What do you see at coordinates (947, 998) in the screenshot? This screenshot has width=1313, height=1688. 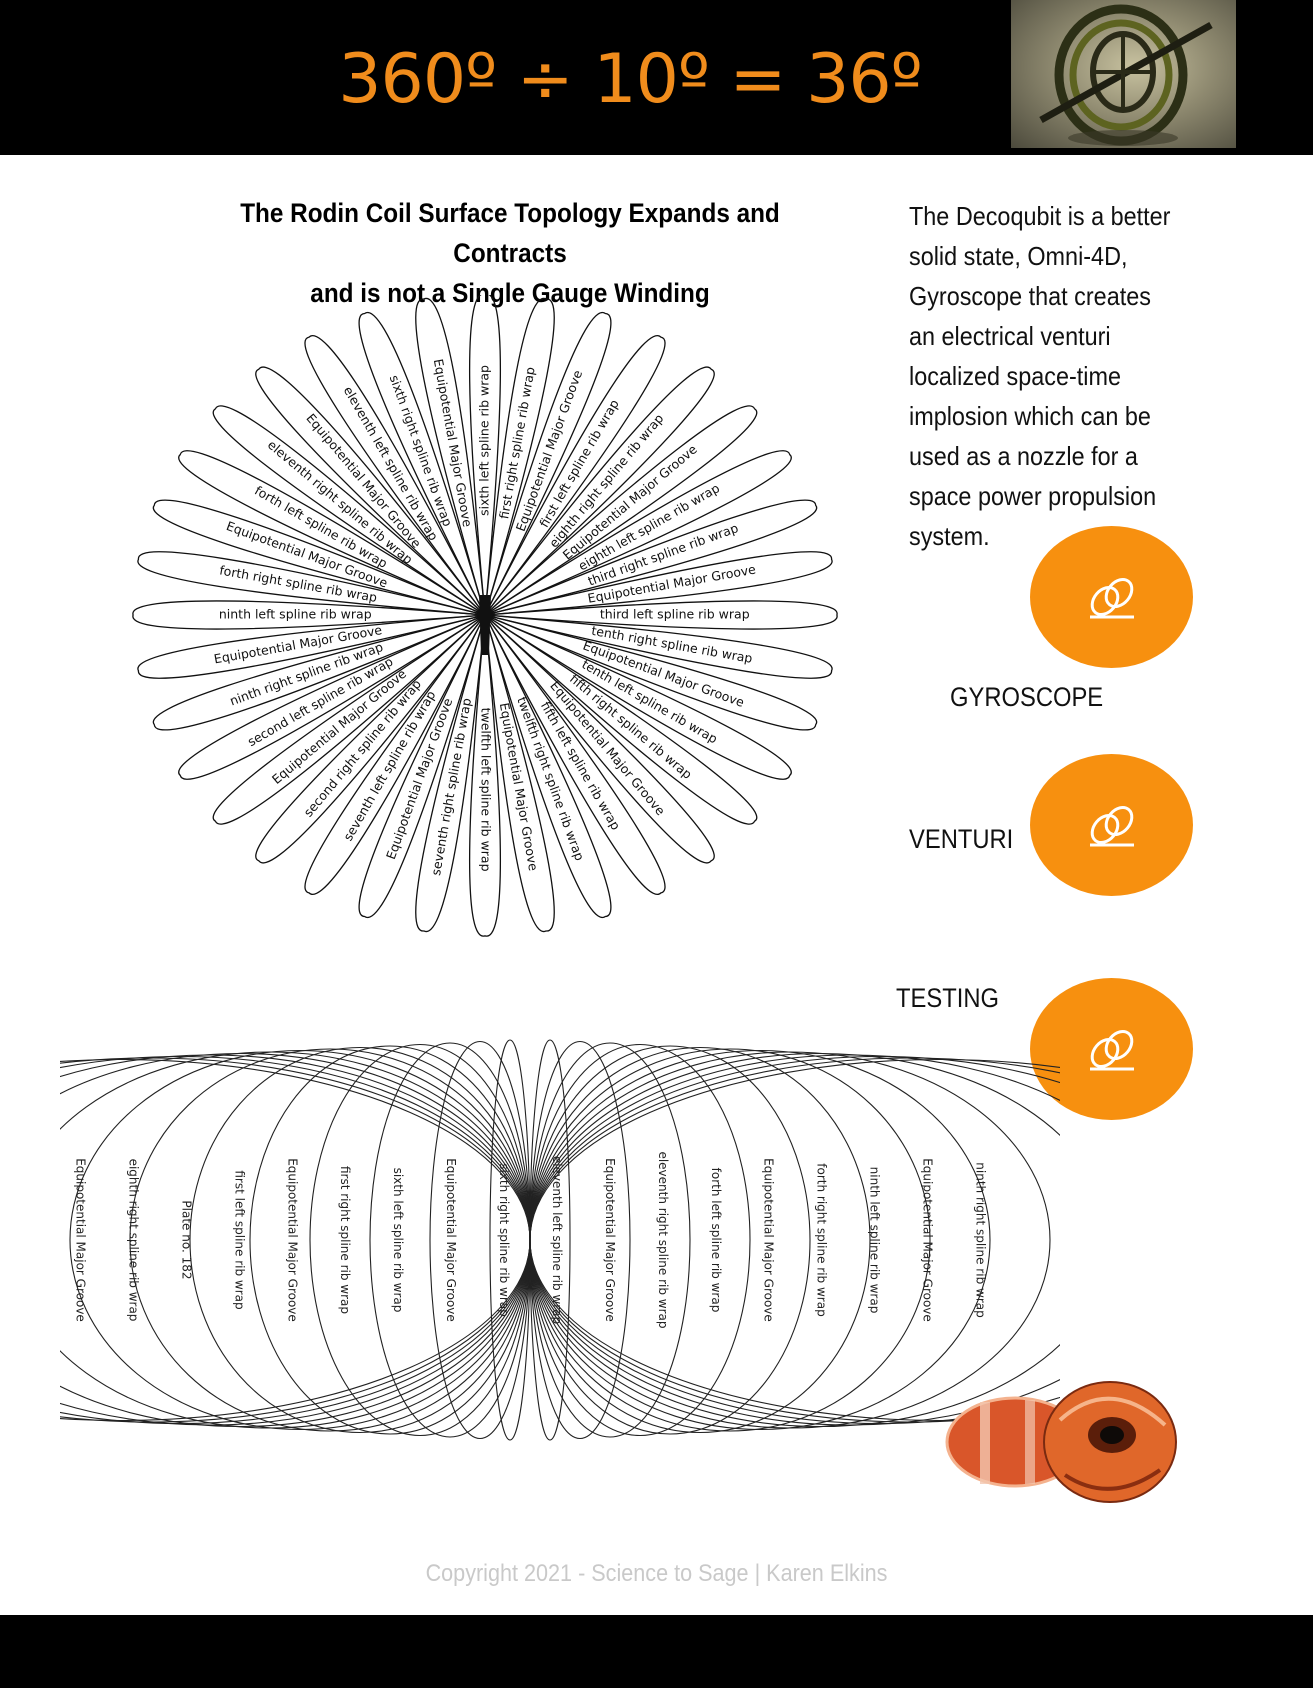 I see `testing-link-label: TESTING` at bounding box center [947, 998].